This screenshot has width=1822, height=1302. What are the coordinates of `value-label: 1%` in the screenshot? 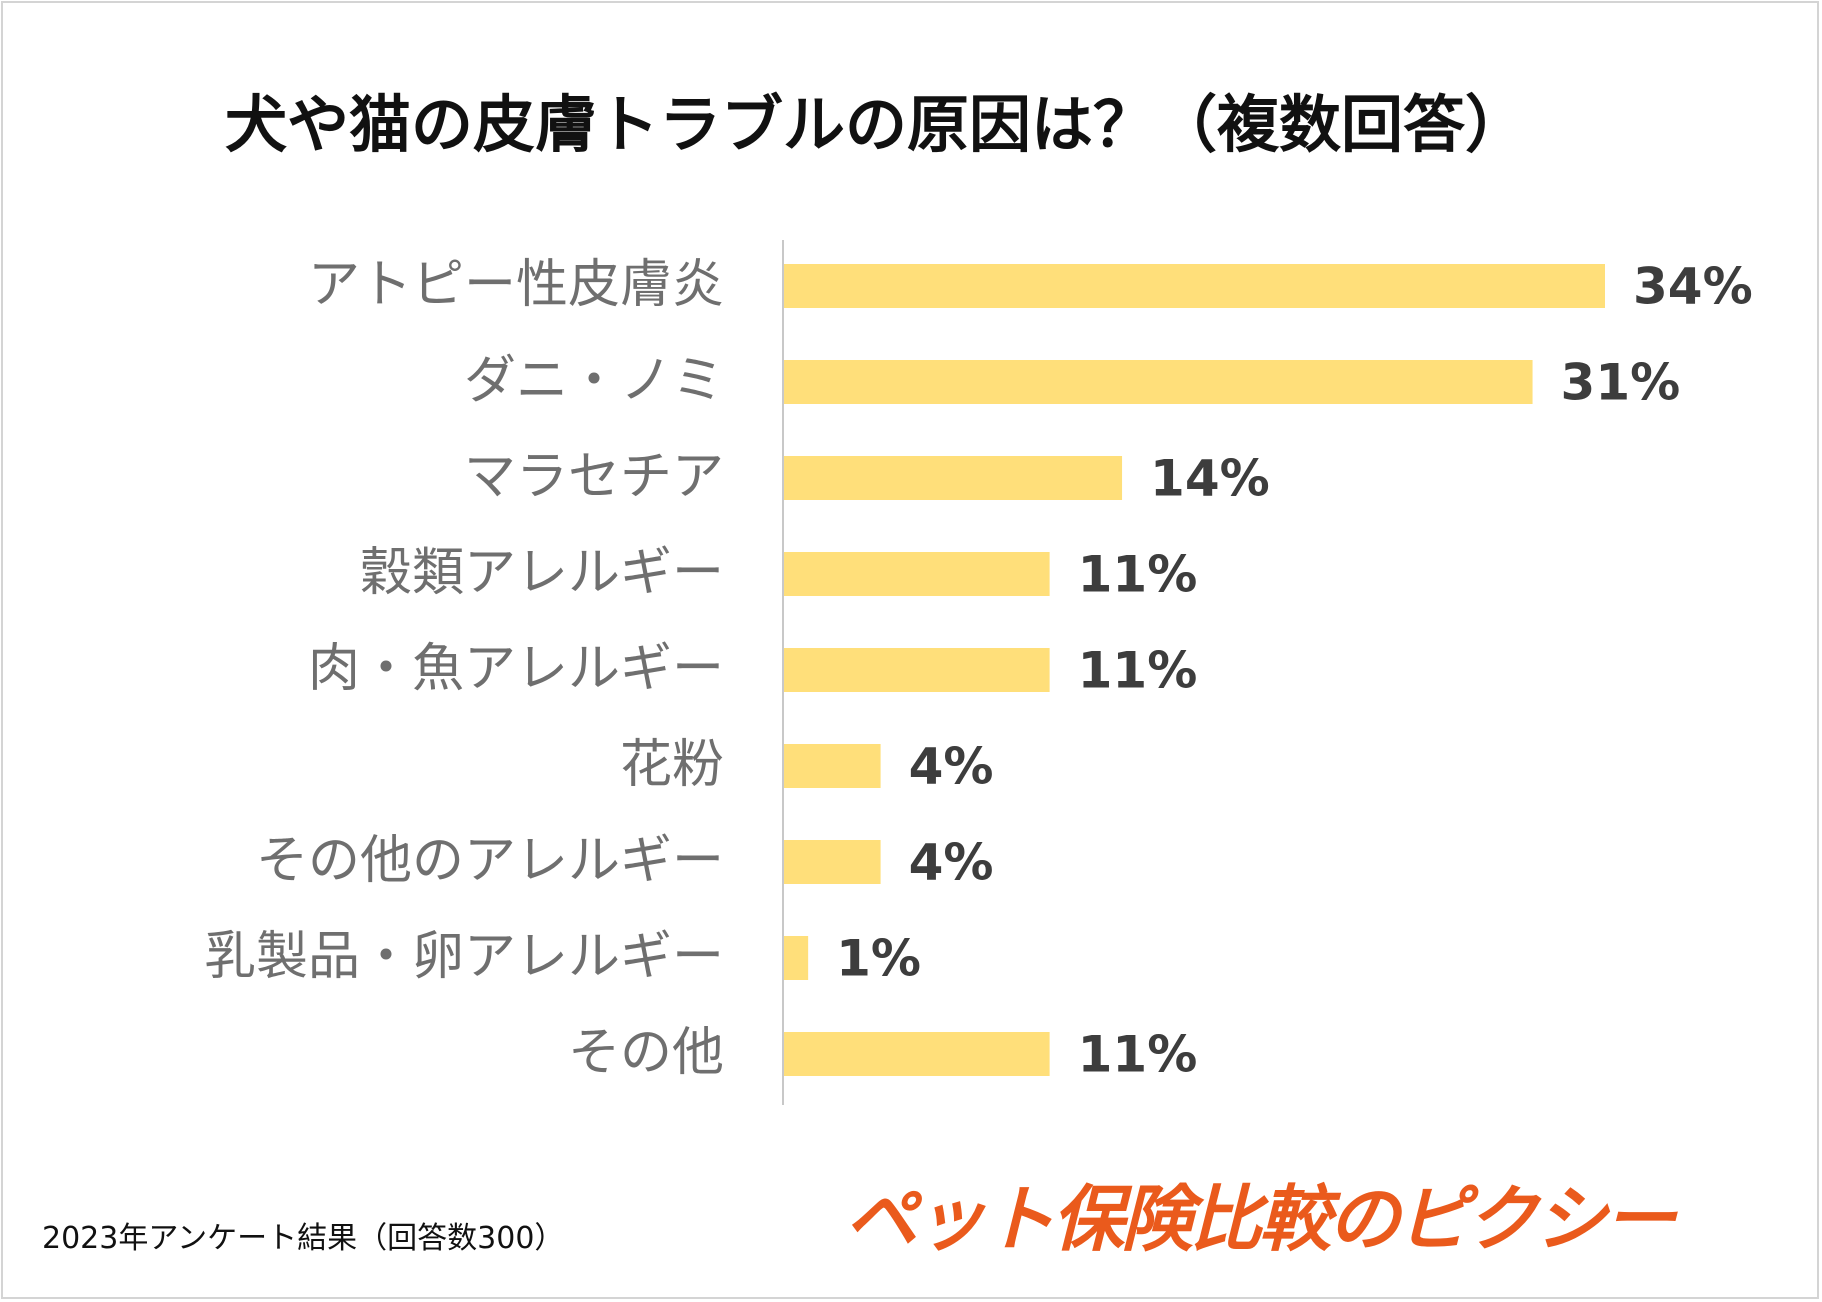 It's located at (878, 959).